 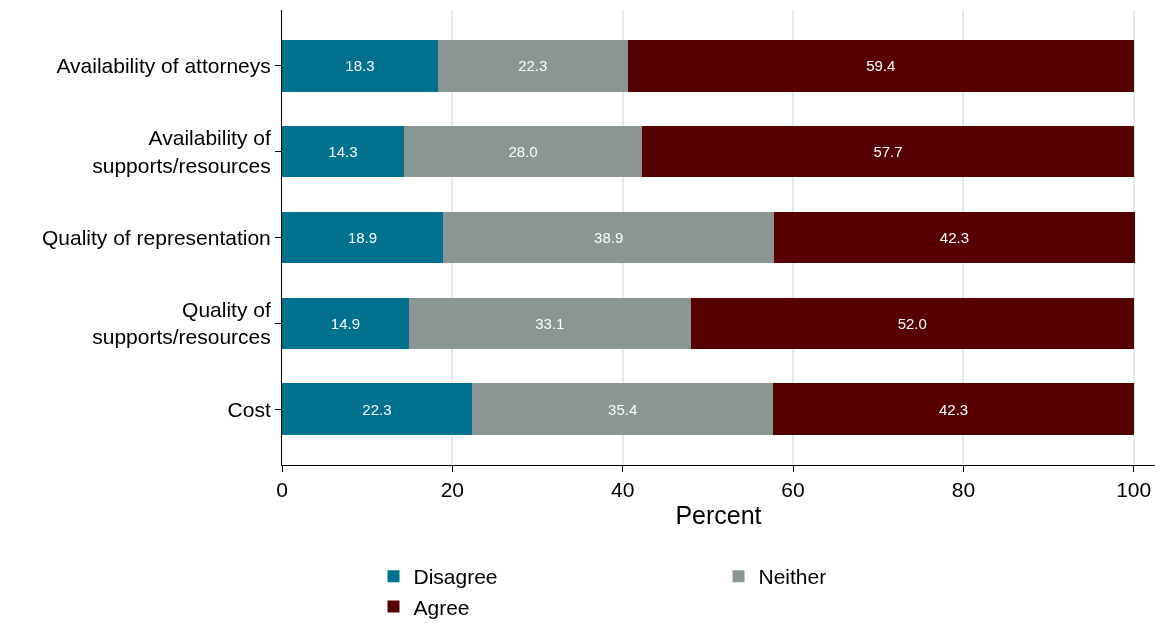 I want to click on y-tick-label: Quality of supports/resources, so click(x=181, y=323).